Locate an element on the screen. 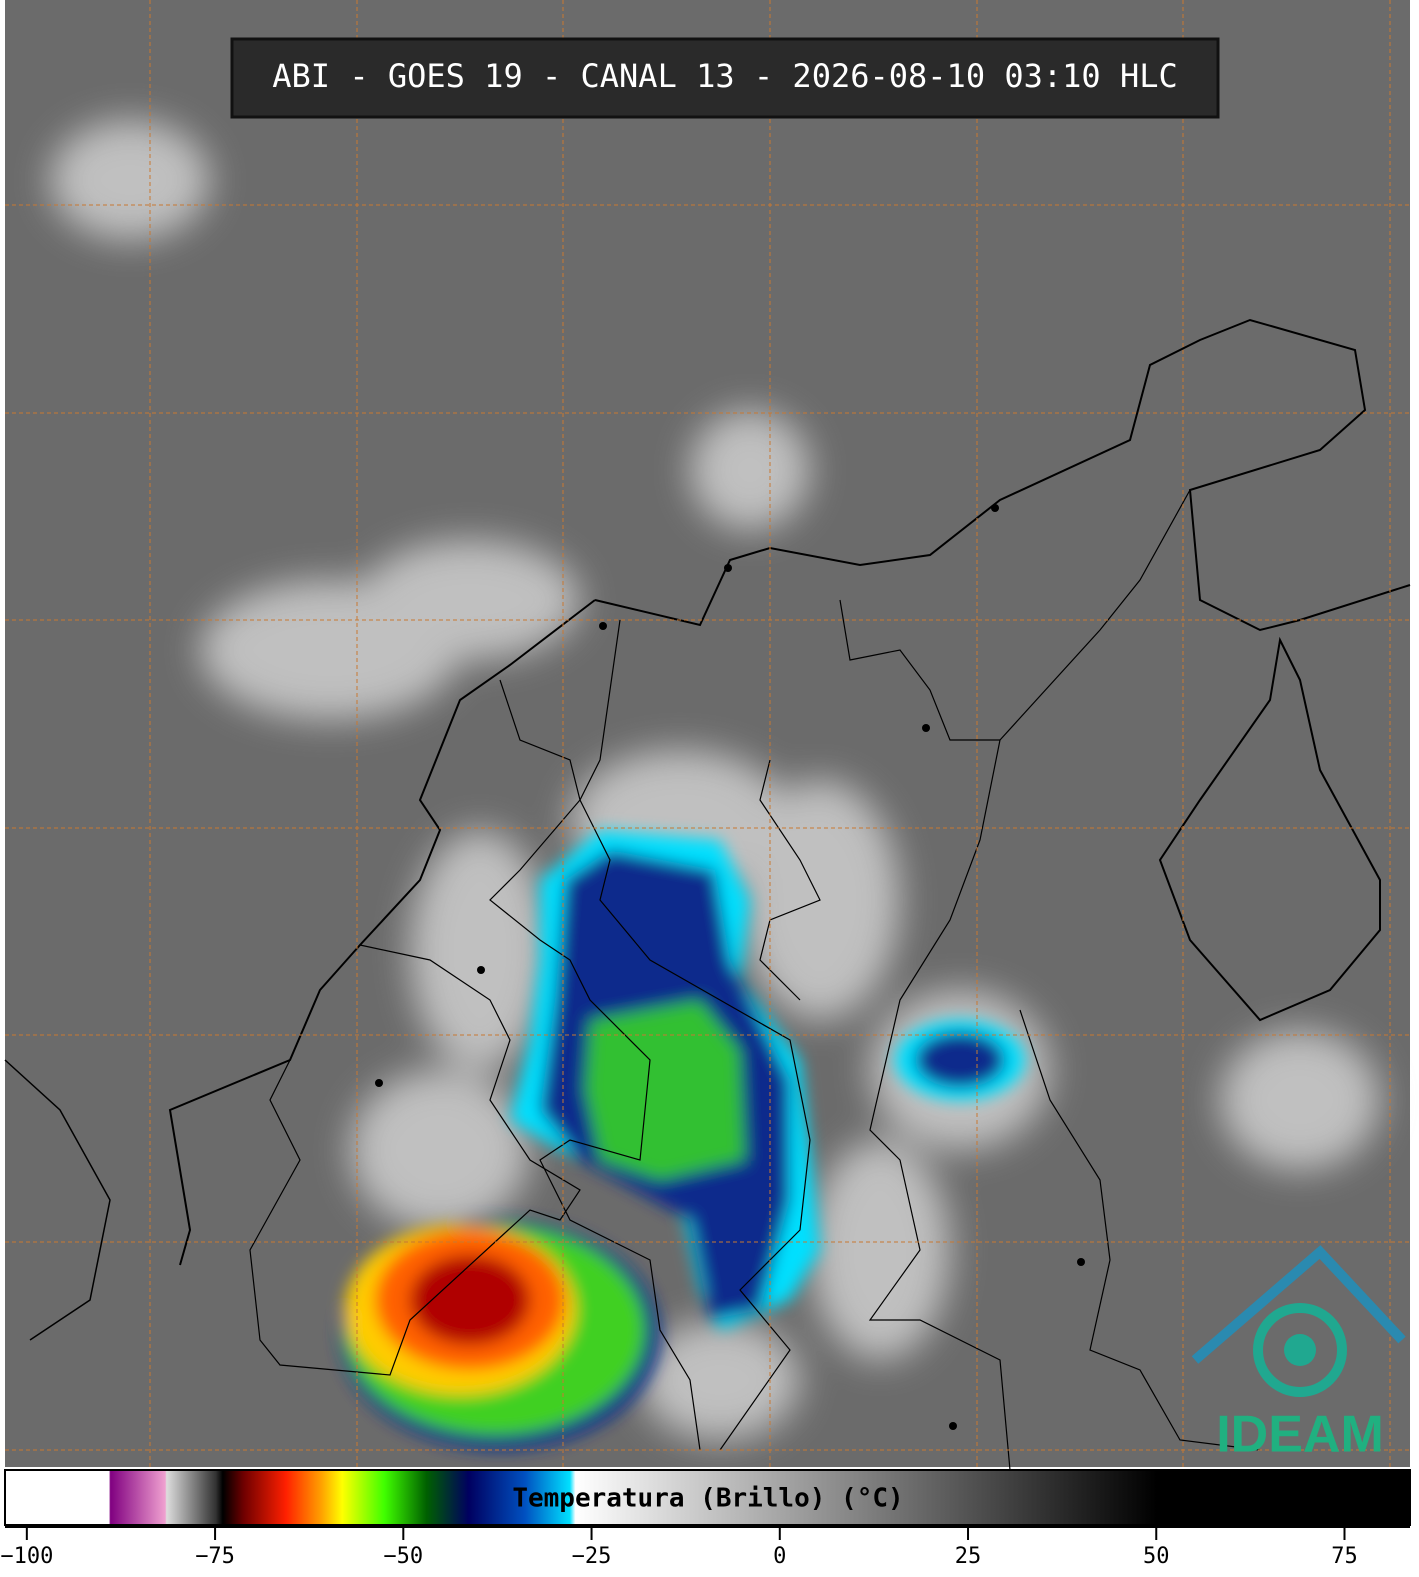 Image resolution: width=1419 pixels, height=1577 pixels. colorbar is located at coordinates (707, 1497).